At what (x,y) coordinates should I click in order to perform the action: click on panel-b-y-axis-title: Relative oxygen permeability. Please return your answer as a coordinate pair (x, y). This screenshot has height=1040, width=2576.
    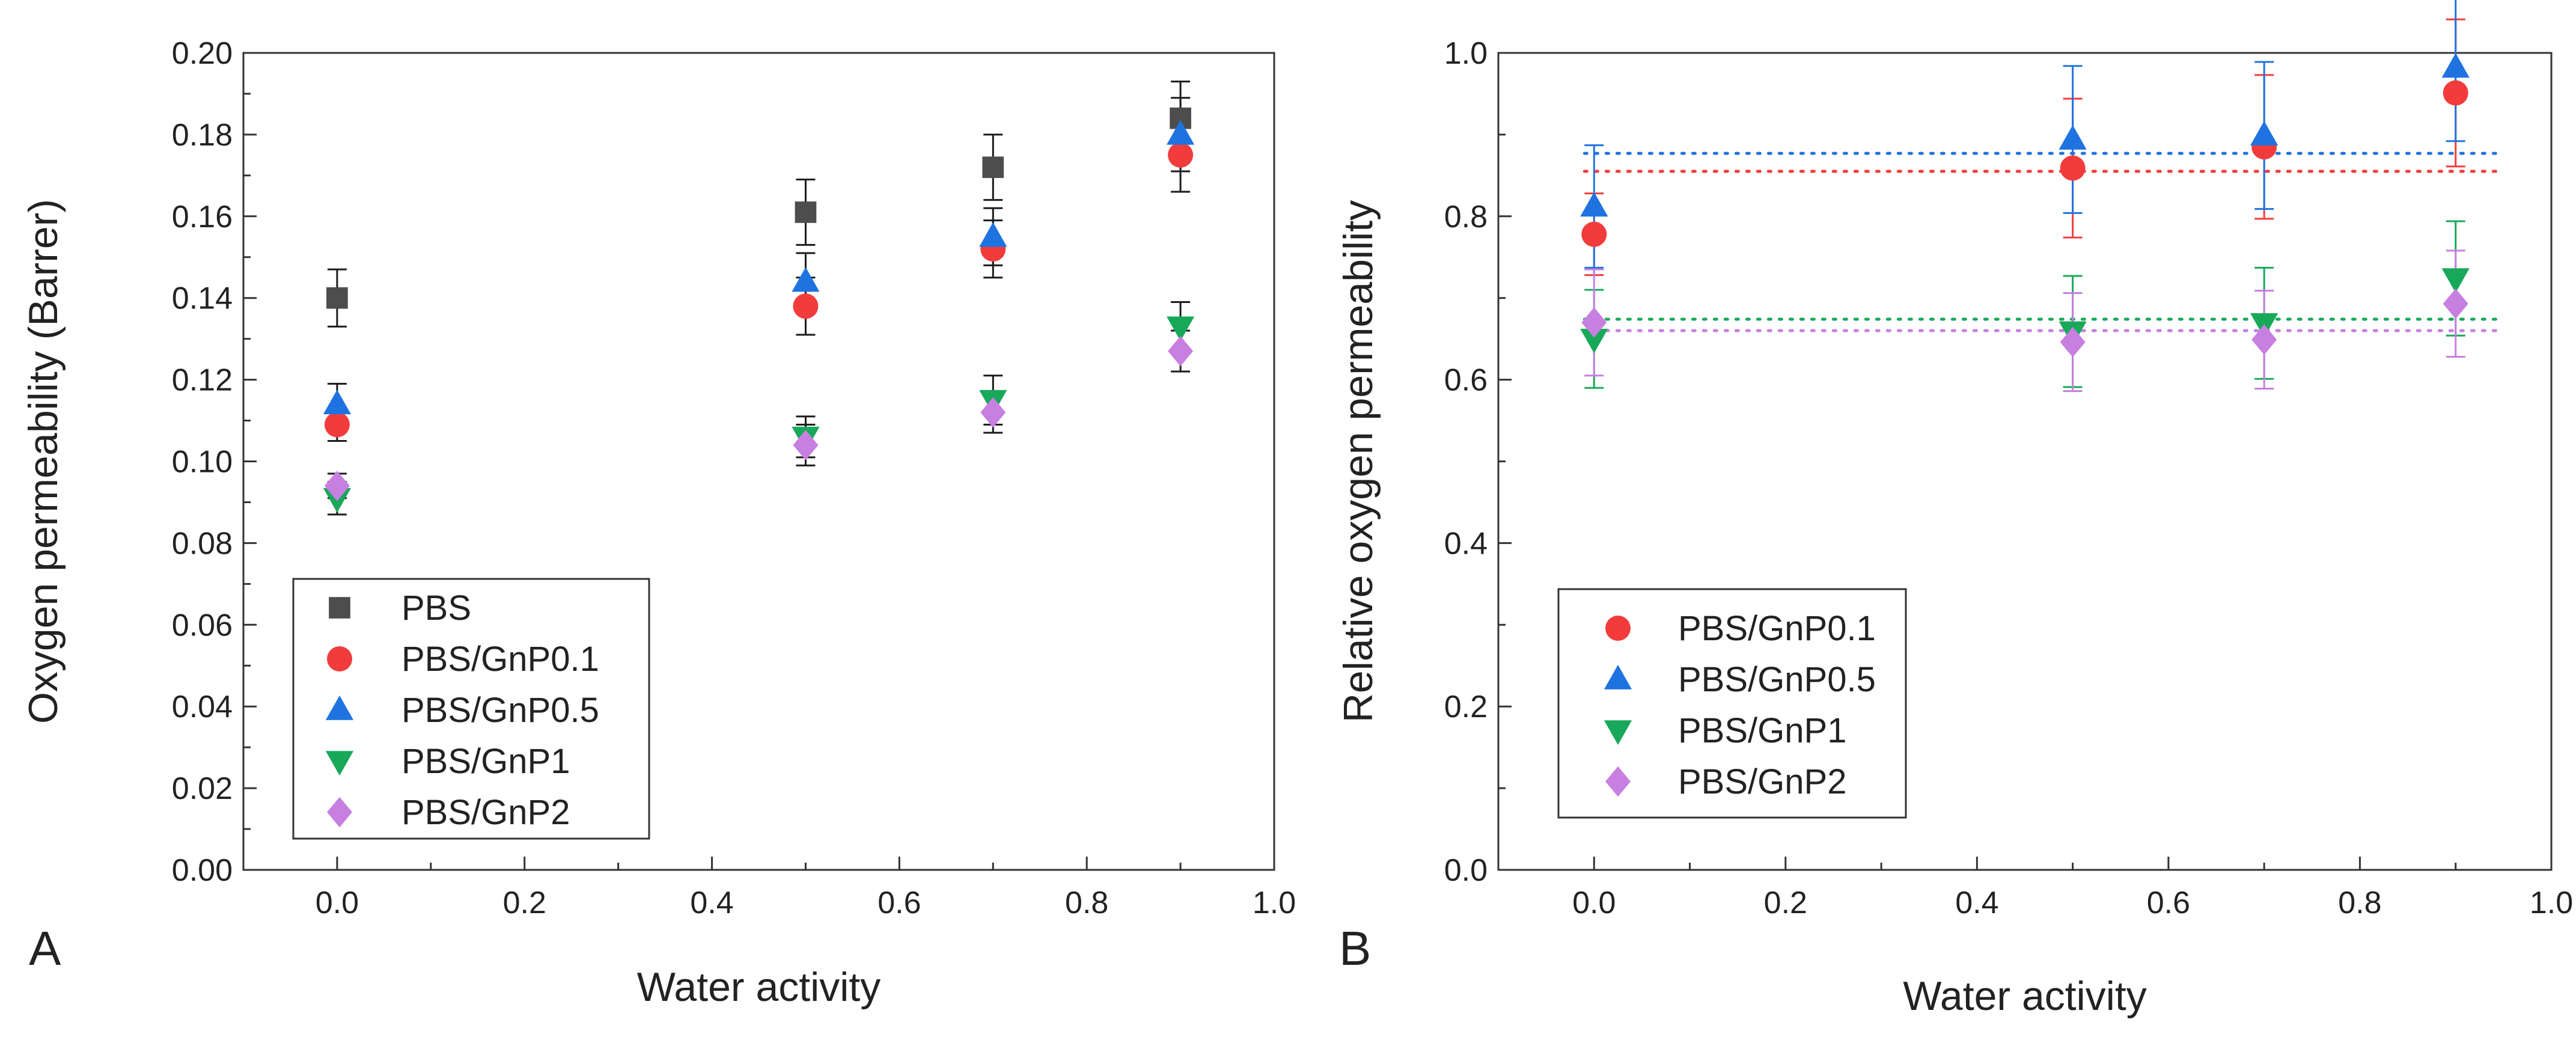
    Looking at the image, I should click on (1358, 461).